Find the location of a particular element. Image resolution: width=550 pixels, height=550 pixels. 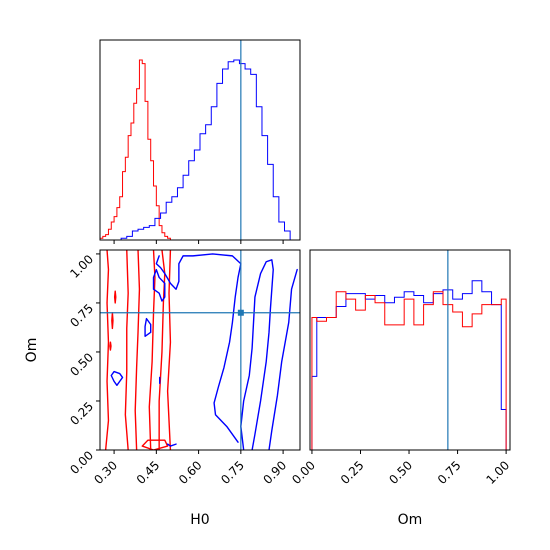

om-axis-label: Om is located at coordinates (32, 350).